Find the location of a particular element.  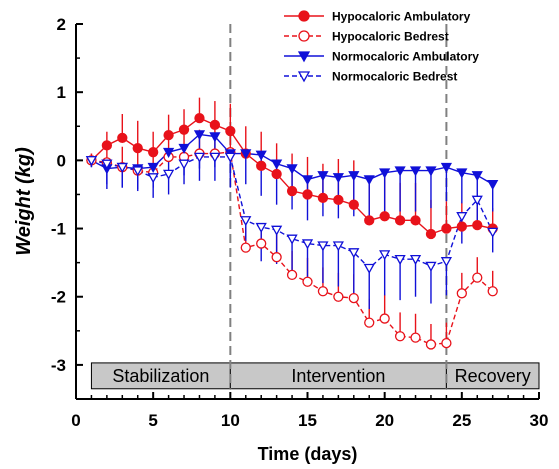

hypocaloric-ambulatory-legend-marker is located at coordinates (304, 16).